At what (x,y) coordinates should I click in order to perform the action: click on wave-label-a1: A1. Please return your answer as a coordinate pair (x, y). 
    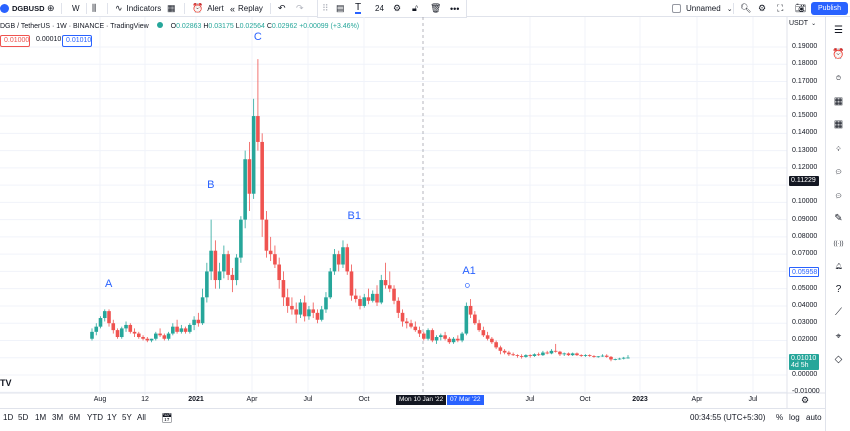
    Looking at the image, I should click on (469, 271).